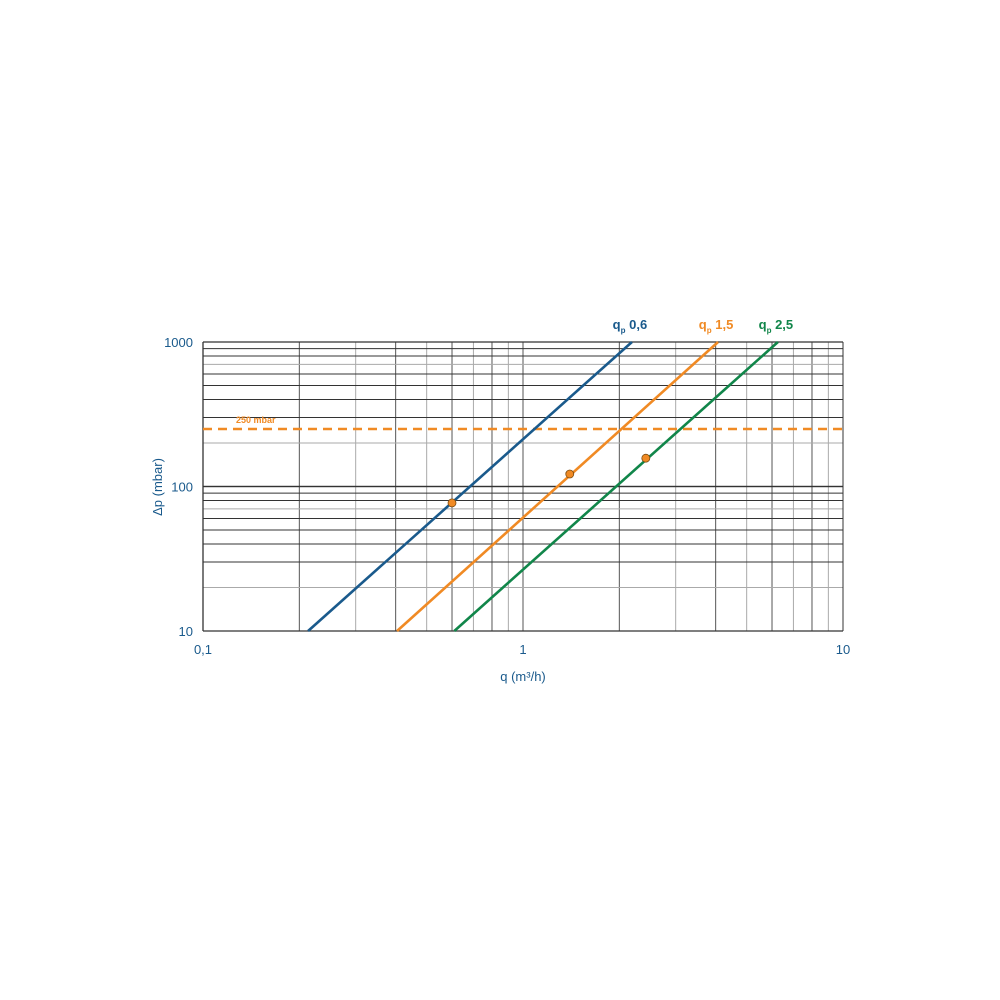 This screenshot has height=1000, width=1000. What do you see at coordinates (256, 420) in the screenshot?
I see `reference-line-label: 250 mbar` at bounding box center [256, 420].